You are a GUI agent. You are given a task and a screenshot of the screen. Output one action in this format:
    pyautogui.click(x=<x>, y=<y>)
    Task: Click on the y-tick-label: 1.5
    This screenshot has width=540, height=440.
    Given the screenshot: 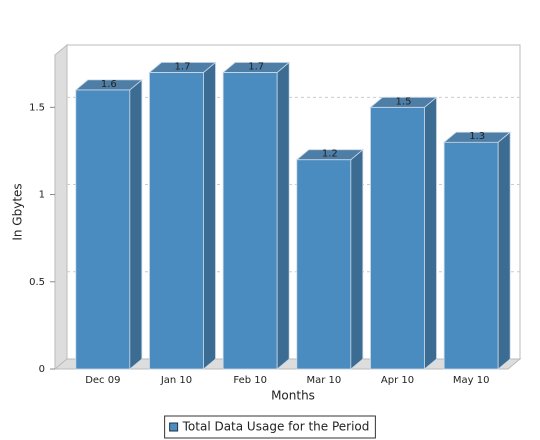 What is the action you would take?
    pyautogui.click(x=37, y=107)
    